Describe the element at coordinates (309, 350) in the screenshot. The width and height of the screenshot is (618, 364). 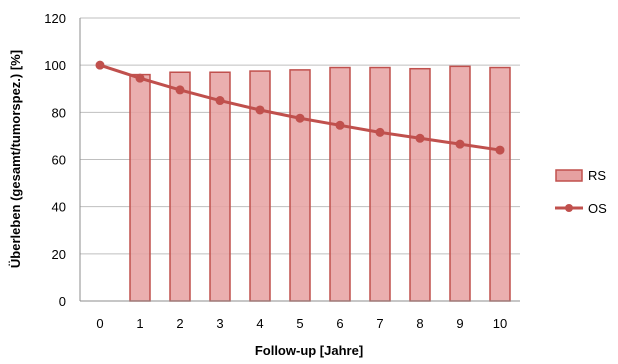
I see `x-axis-title: Follow-up [Jahre]` at that location.